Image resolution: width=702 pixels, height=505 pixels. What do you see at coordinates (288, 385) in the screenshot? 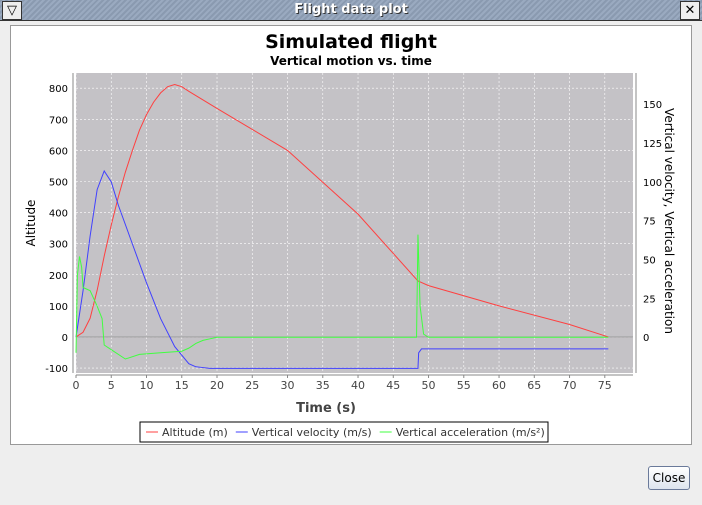
I see `x-tick-label: 30` at bounding box center [288, 385].